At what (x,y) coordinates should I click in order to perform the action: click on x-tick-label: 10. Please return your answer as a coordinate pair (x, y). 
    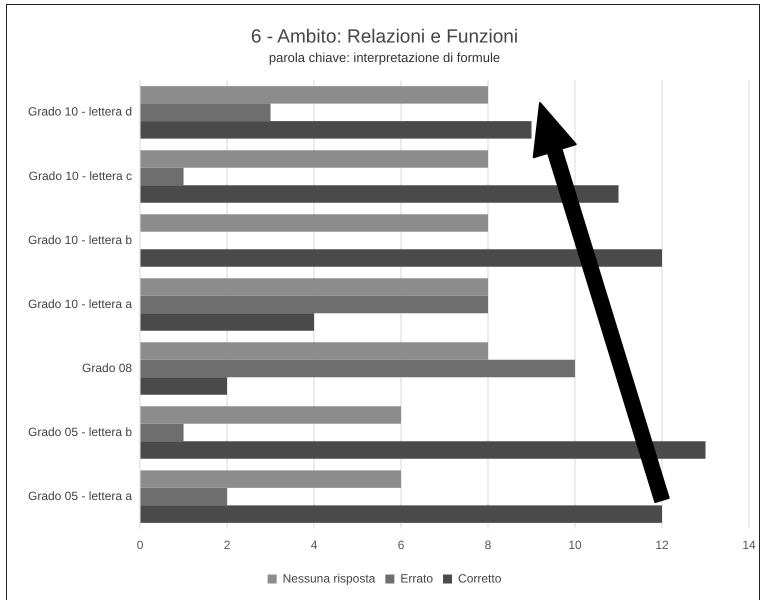
    Looking at the image, I should click on (575, 545).